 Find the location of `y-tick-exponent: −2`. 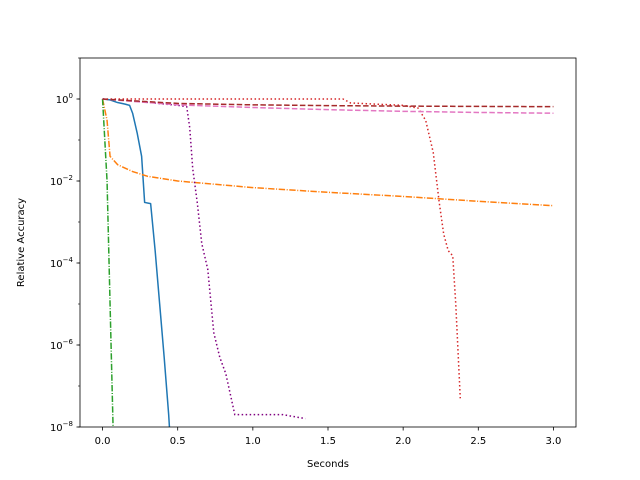

y-tick-exponent: −2 is located at coordinates (68, 178).